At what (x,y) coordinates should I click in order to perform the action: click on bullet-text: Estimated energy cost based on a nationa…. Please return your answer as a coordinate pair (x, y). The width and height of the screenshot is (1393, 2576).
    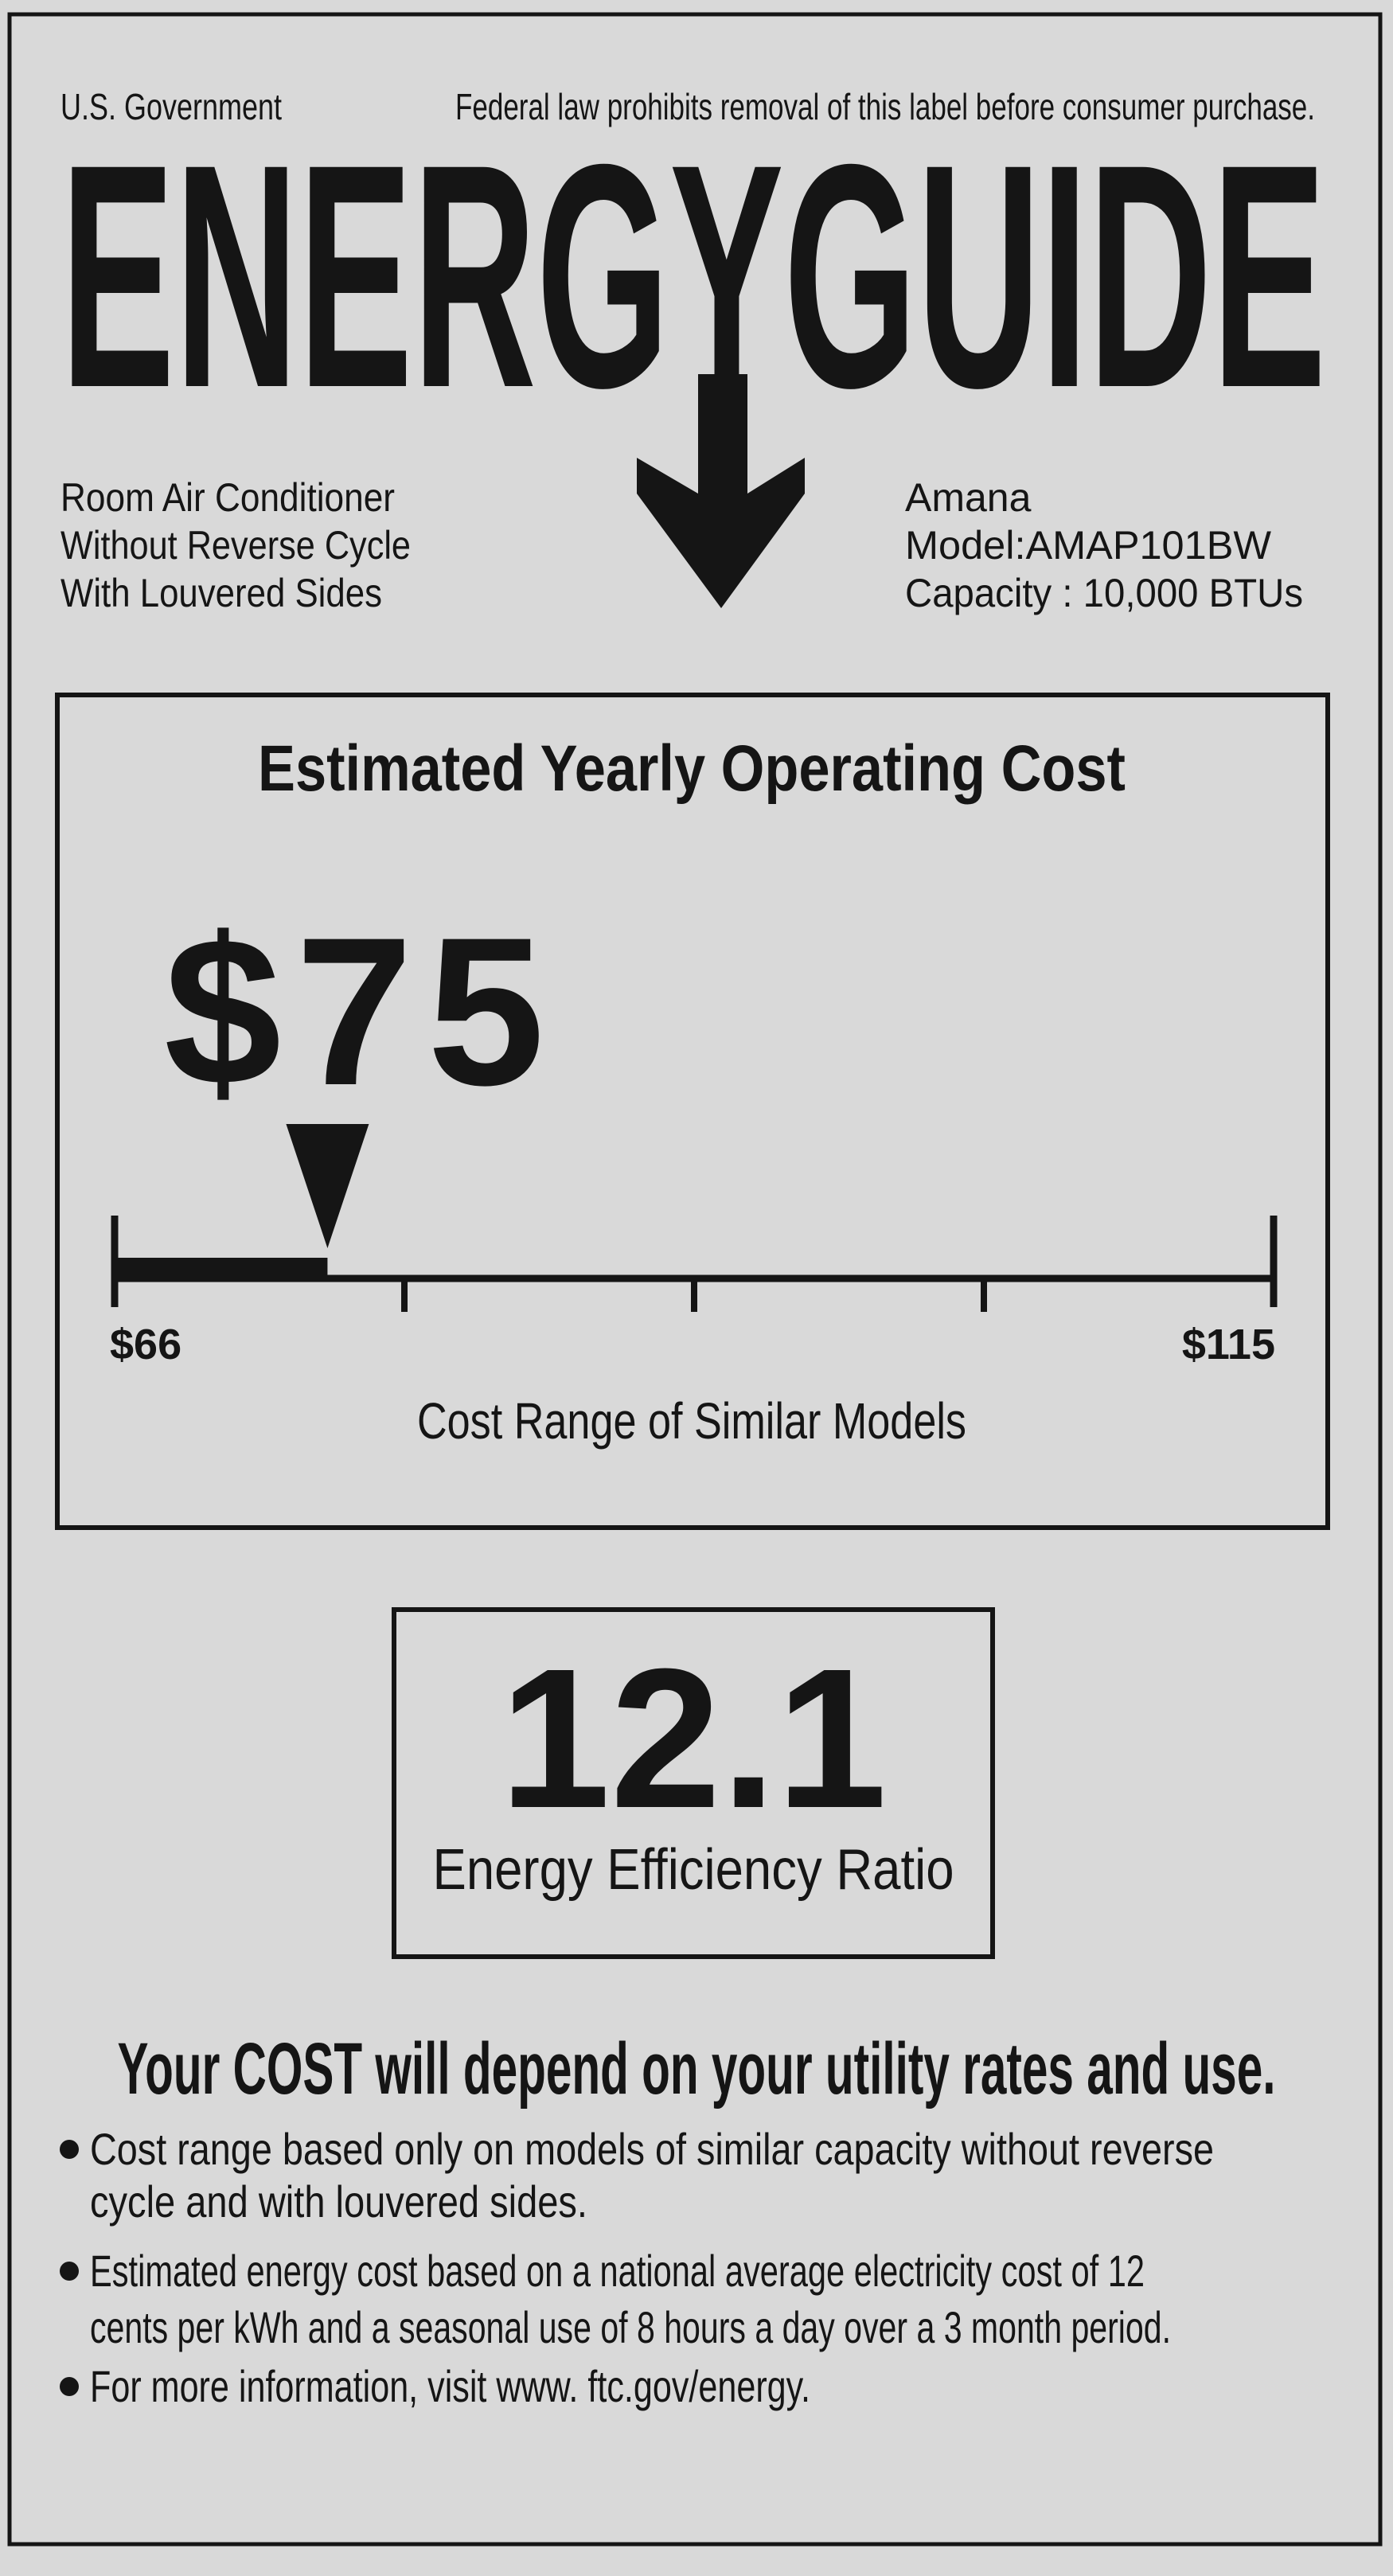
    Looking at the image, I should click on (618, 2271).